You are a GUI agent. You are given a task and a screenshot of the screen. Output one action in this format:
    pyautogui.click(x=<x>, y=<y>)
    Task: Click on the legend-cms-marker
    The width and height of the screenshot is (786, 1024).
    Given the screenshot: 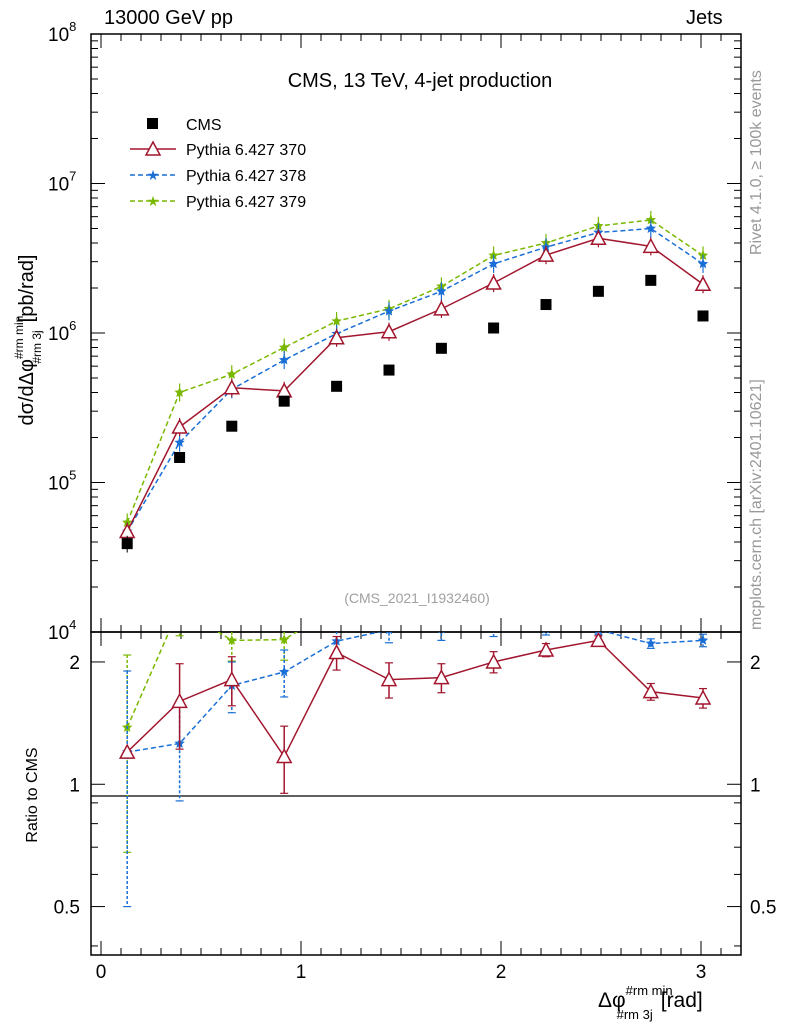 What is the action you would take?
    pyautogui.click(x=152, y=123)
    